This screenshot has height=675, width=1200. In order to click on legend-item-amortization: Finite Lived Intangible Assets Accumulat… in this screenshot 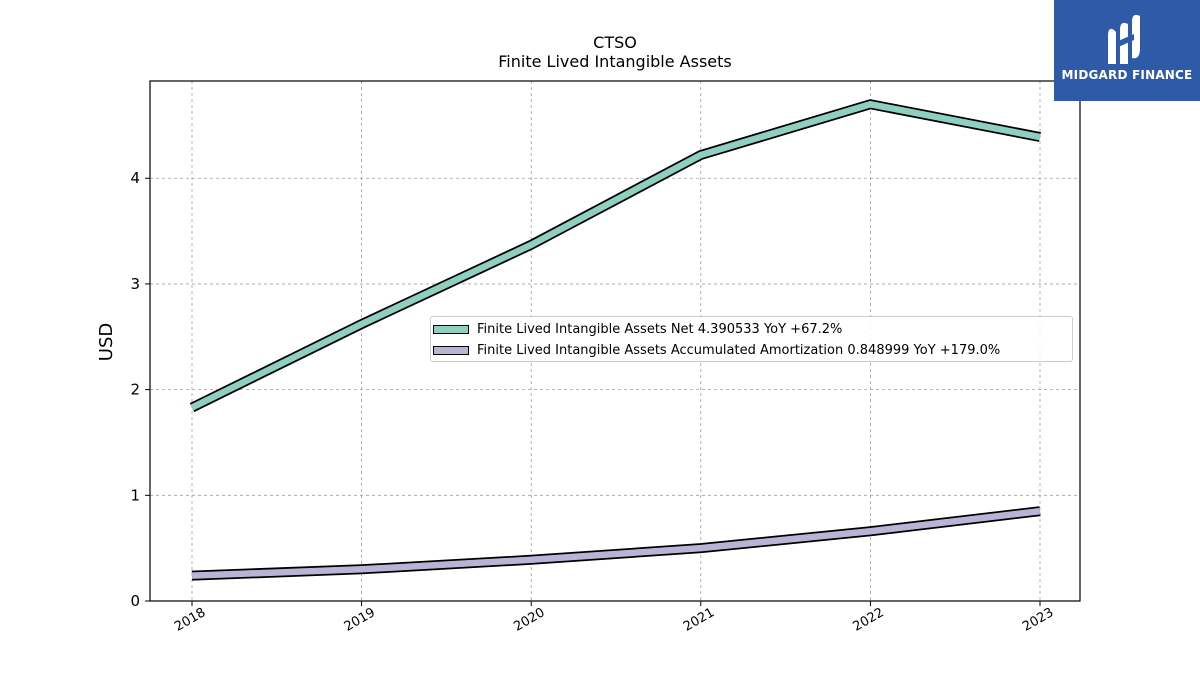, I will do `click(716, 350)`.